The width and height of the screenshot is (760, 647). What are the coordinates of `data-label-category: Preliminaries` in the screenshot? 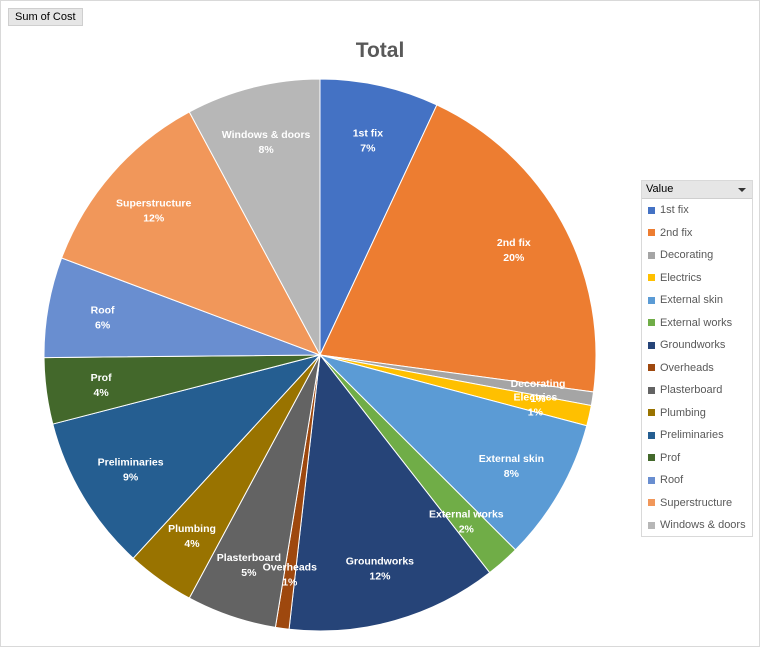 It's located at (131, 463).